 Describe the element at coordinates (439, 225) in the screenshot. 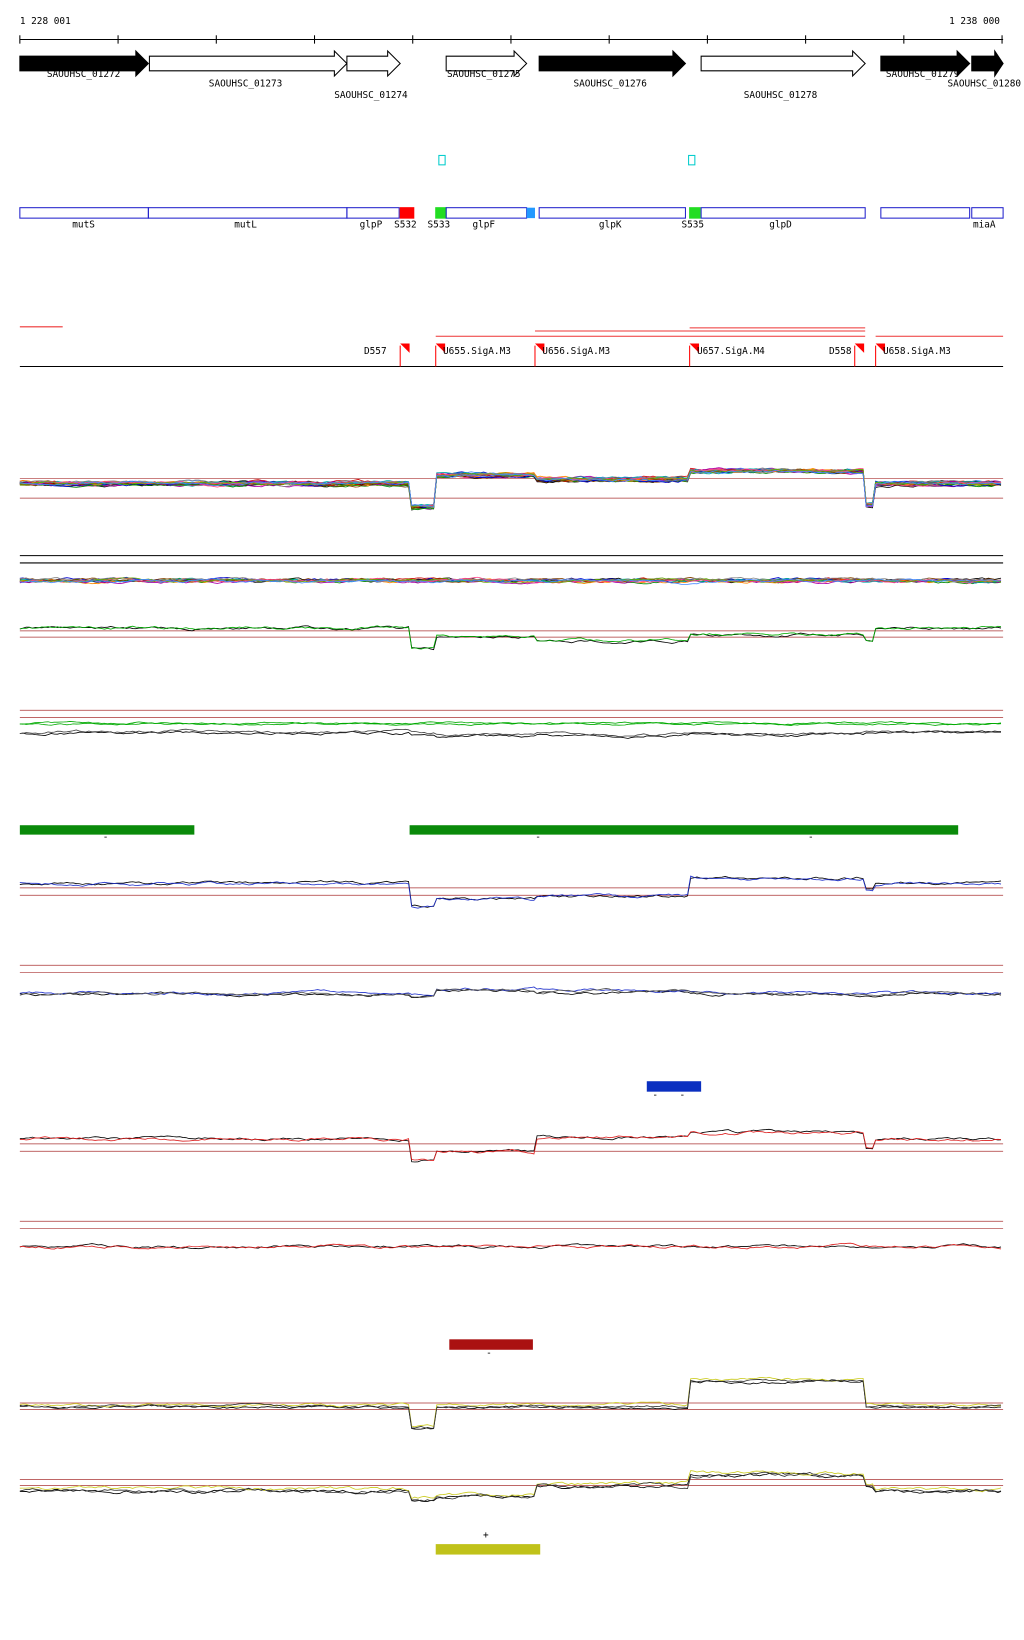

I see `feature-label: S533` at that location.